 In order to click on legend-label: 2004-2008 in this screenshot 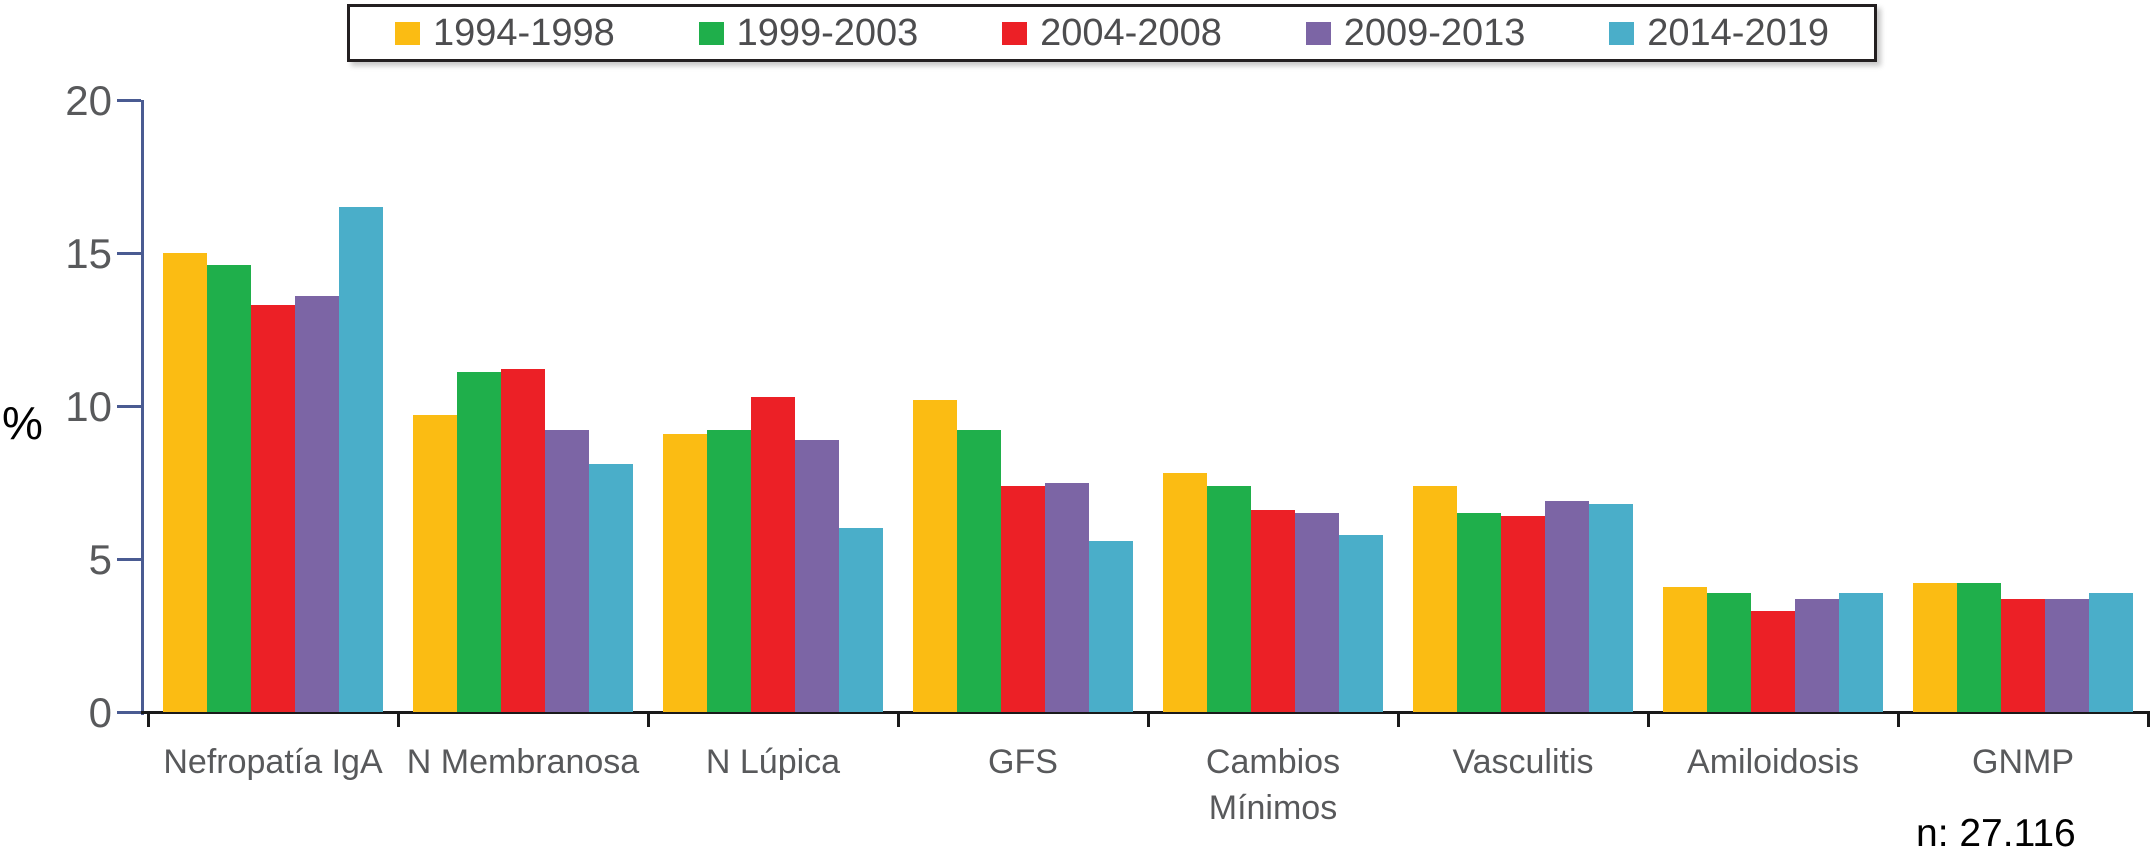, I will do `click(1131, 33)`.